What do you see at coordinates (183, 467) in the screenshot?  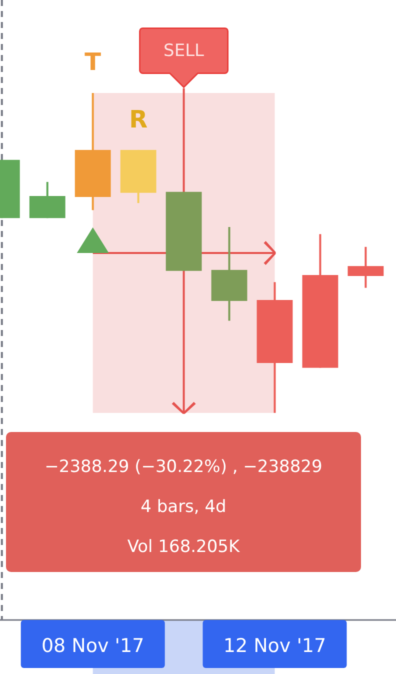 I see `text: −2388.29 (−30.22%) , −238829` at bounding box center [183, 467].